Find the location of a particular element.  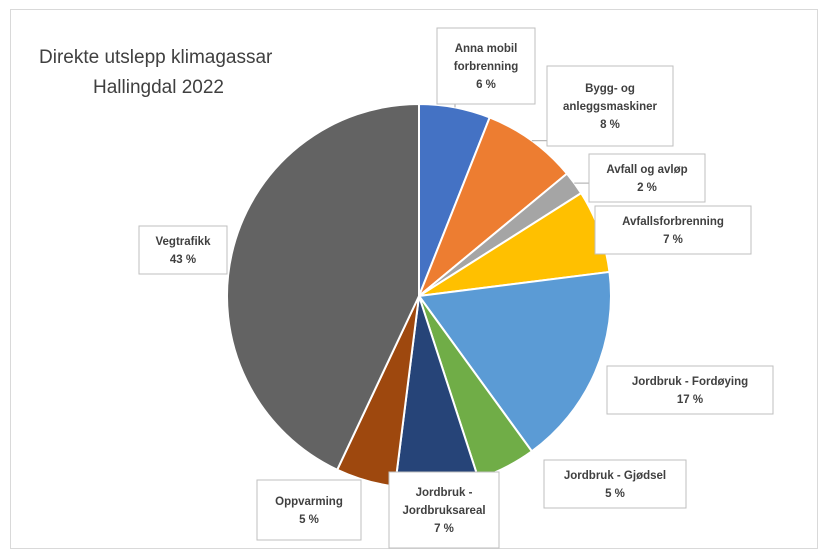

data-label-percent: 17 % is located at coordinates (690, 400).